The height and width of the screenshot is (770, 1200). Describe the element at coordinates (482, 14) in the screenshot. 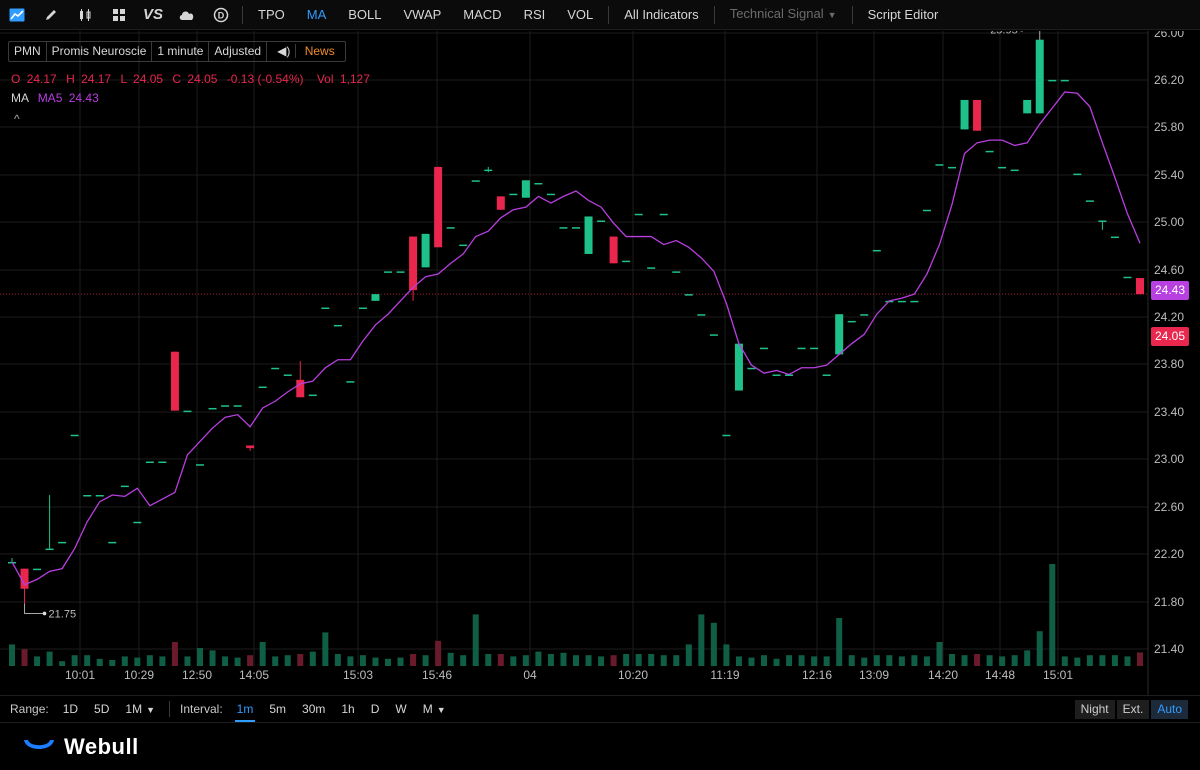

I see `indicator-macd: MACD` at that location.